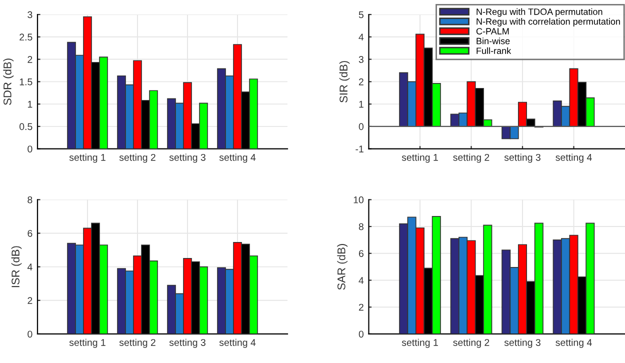 This screenshot has width=625, height=363. Describe the element at coordinates (26, 126) in the screenshot. I see `y-tick-label: 0.5` at that location.